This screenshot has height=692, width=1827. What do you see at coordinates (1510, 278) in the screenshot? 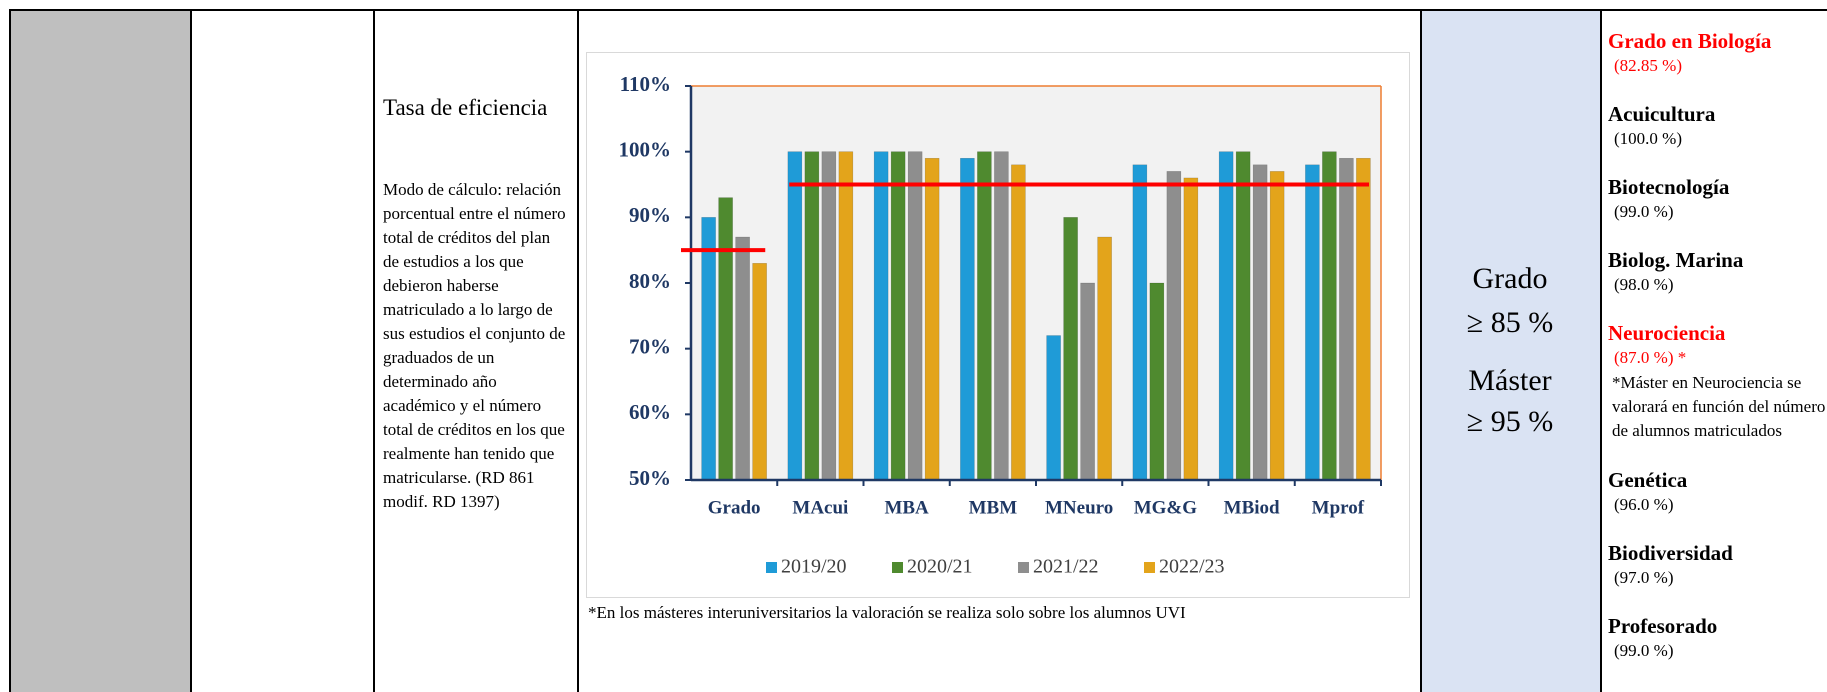
I see `target-label: Grado` at bounding box center [1510, 278].